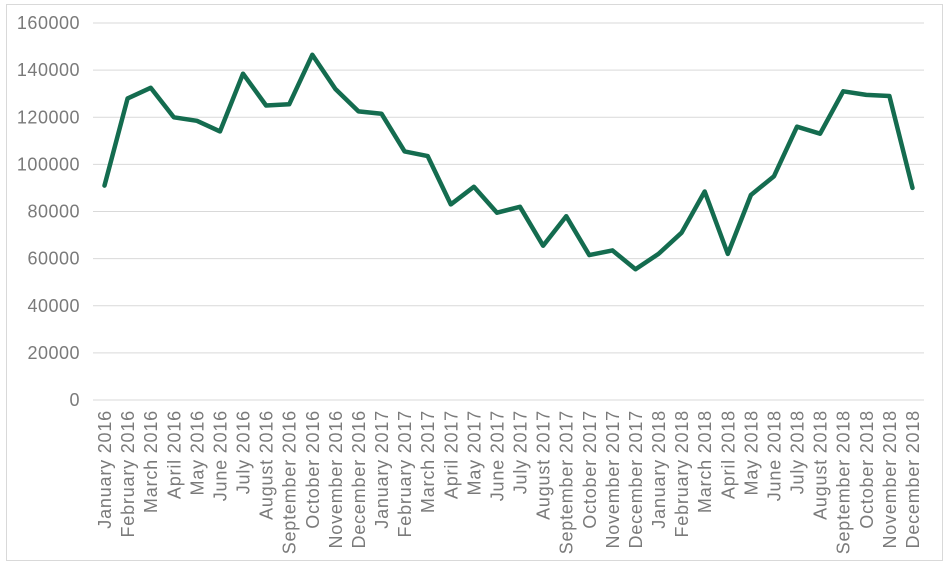  Describe the element at coordinates (48, 164) in the screenshot. I see `y-tick-label: 100000` at that location.